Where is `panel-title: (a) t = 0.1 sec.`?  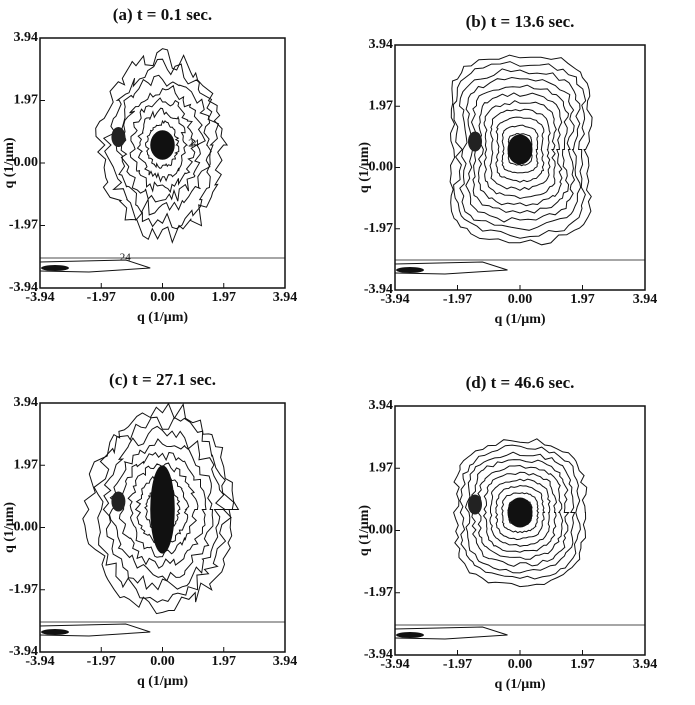
panel-title: (a) t = 0.1 sec. is located at coordinates (162, 14).